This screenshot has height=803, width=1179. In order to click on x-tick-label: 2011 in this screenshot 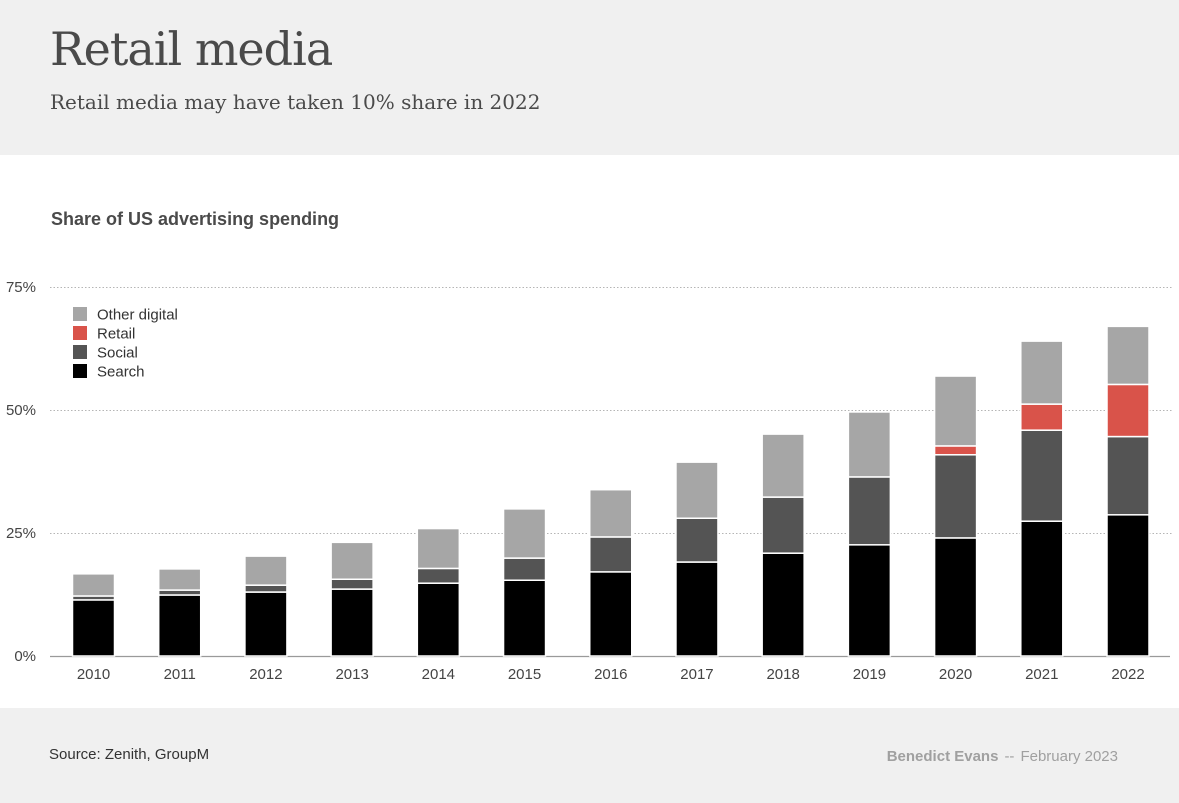, I will do `click(180, 674)`.